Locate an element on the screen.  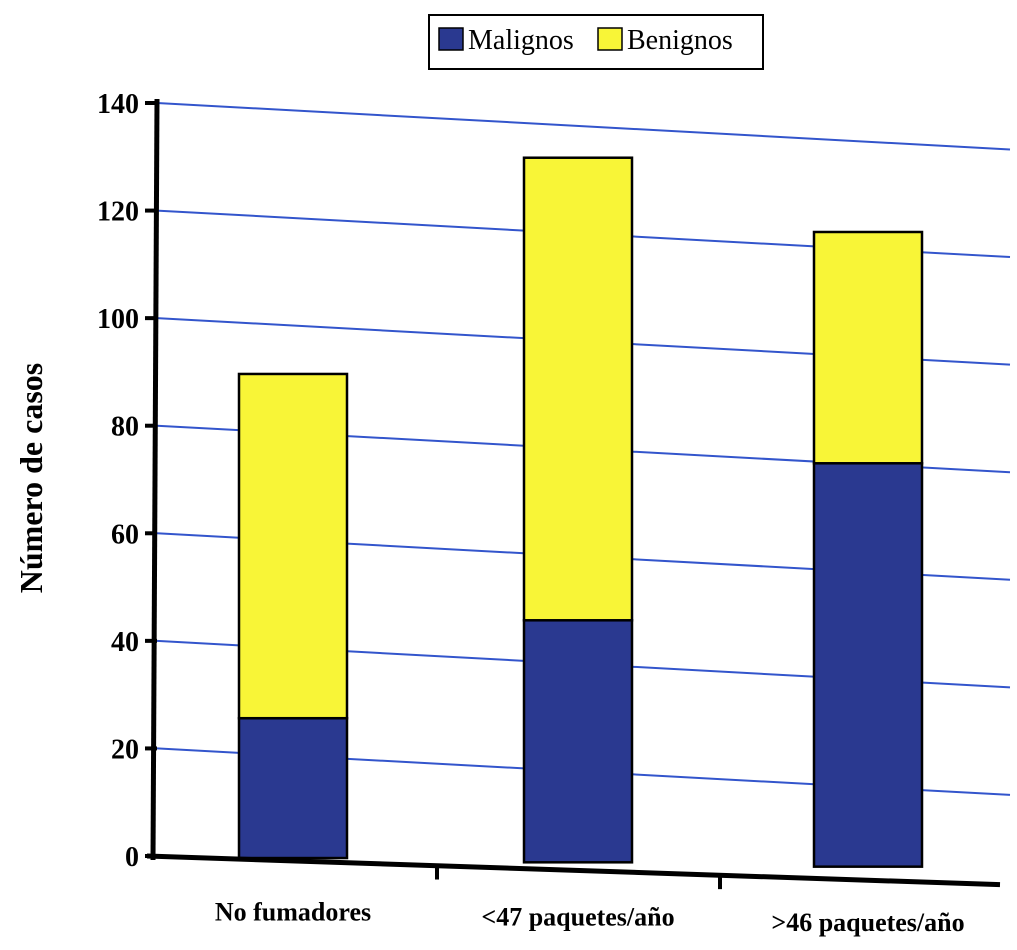
y-axis-line is located at coordinates (155, 479).